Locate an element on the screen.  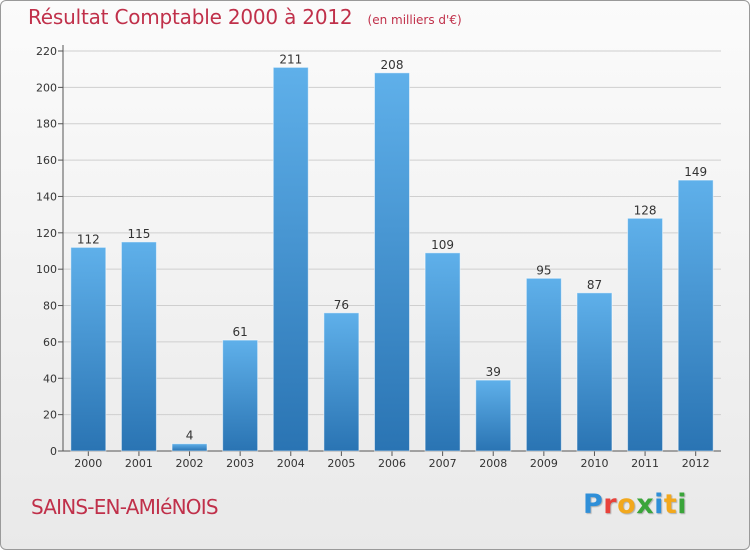
proxiti-logo: Proxiti is located at coordinates (635, 504).